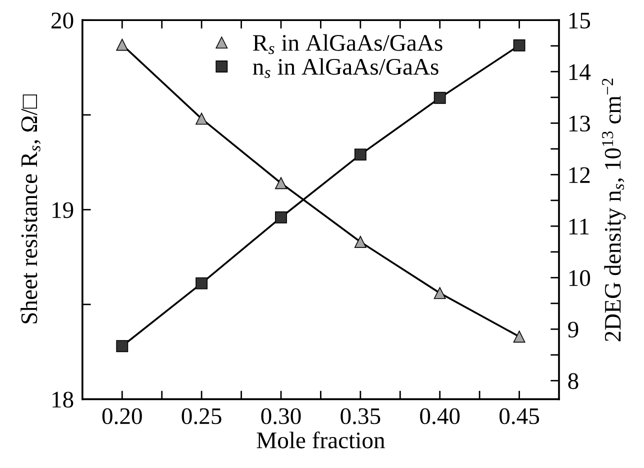 This screenshot has width=644, height=468. What do you see at coordinates (122, 416) in the screenshot?
I see `x-tick-label: 0.20` at bounding box center [122, 416].